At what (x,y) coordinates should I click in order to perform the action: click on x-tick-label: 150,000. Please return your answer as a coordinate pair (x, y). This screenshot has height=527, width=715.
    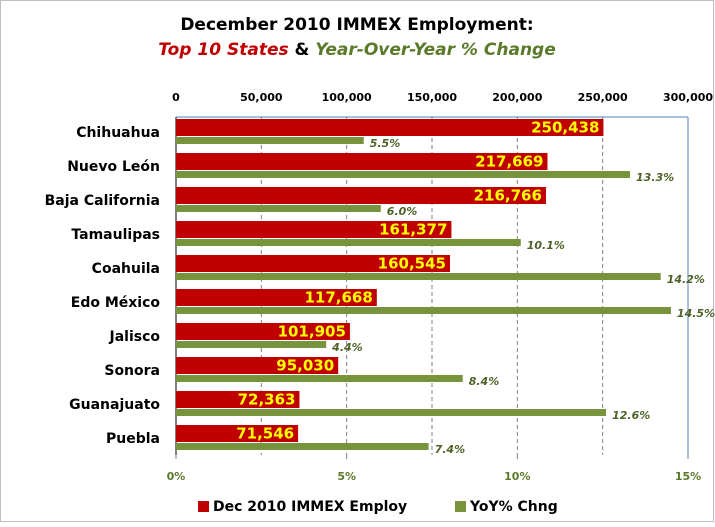
    Looking at the image, I should click on (432, 97).